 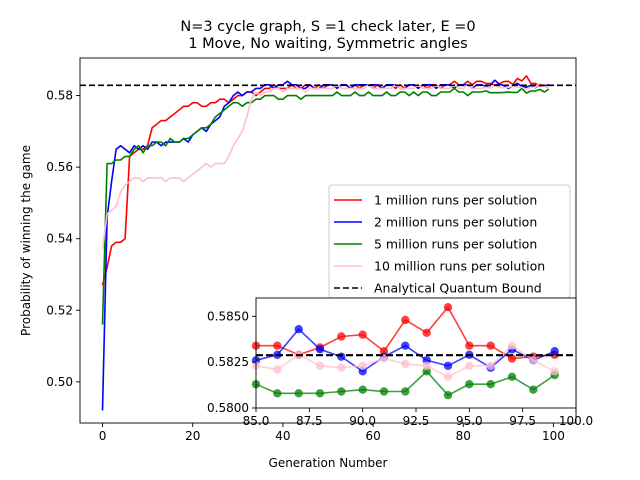 I want to click on inset-x-tick-label: 85.0, so click(x=256, y=421).